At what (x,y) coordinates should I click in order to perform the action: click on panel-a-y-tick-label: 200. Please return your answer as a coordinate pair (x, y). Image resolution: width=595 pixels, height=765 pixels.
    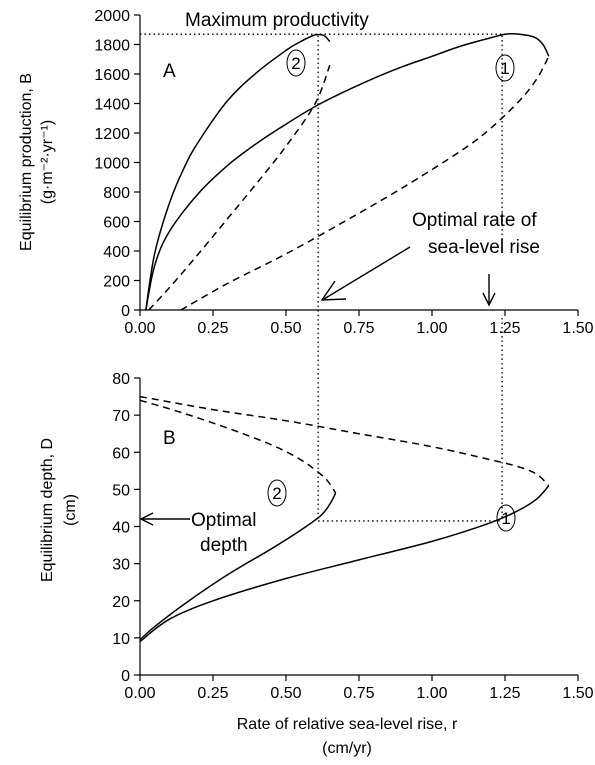
    Looking at the image, I should click on (116, 282).